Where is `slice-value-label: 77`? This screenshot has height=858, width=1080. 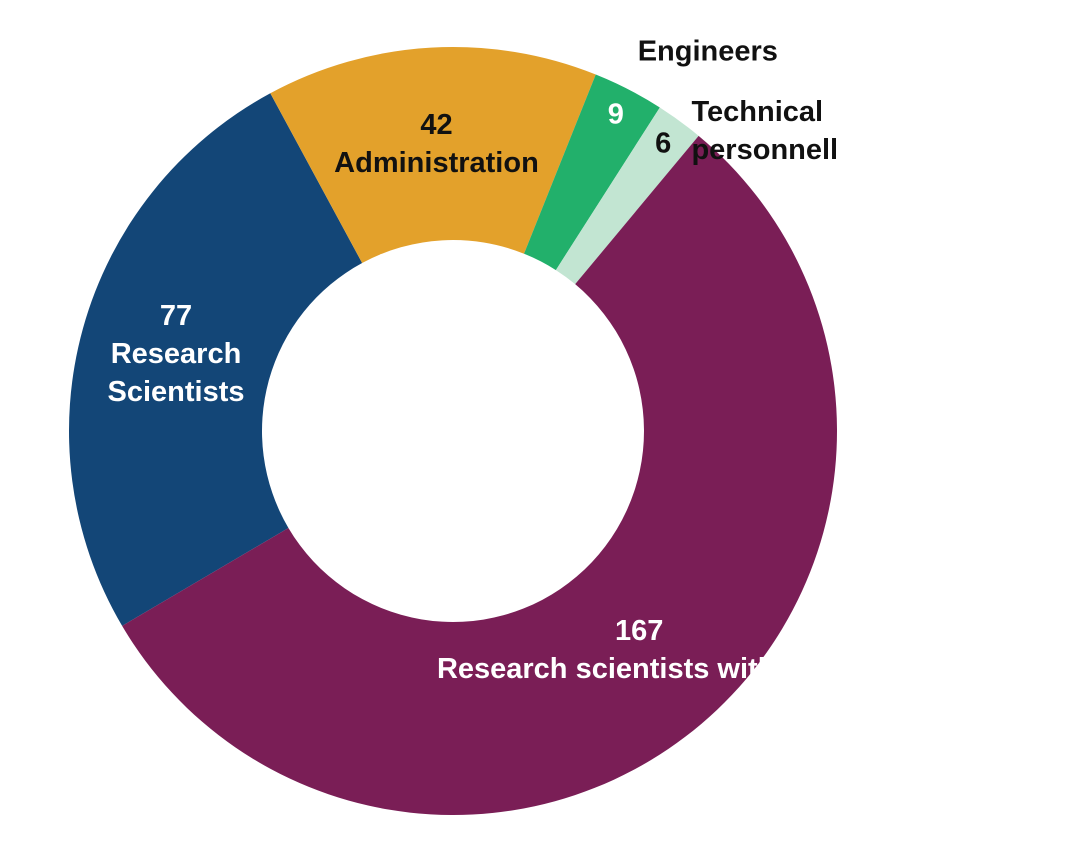
slice-value-label: 77 is located at coordinates (176, 316).